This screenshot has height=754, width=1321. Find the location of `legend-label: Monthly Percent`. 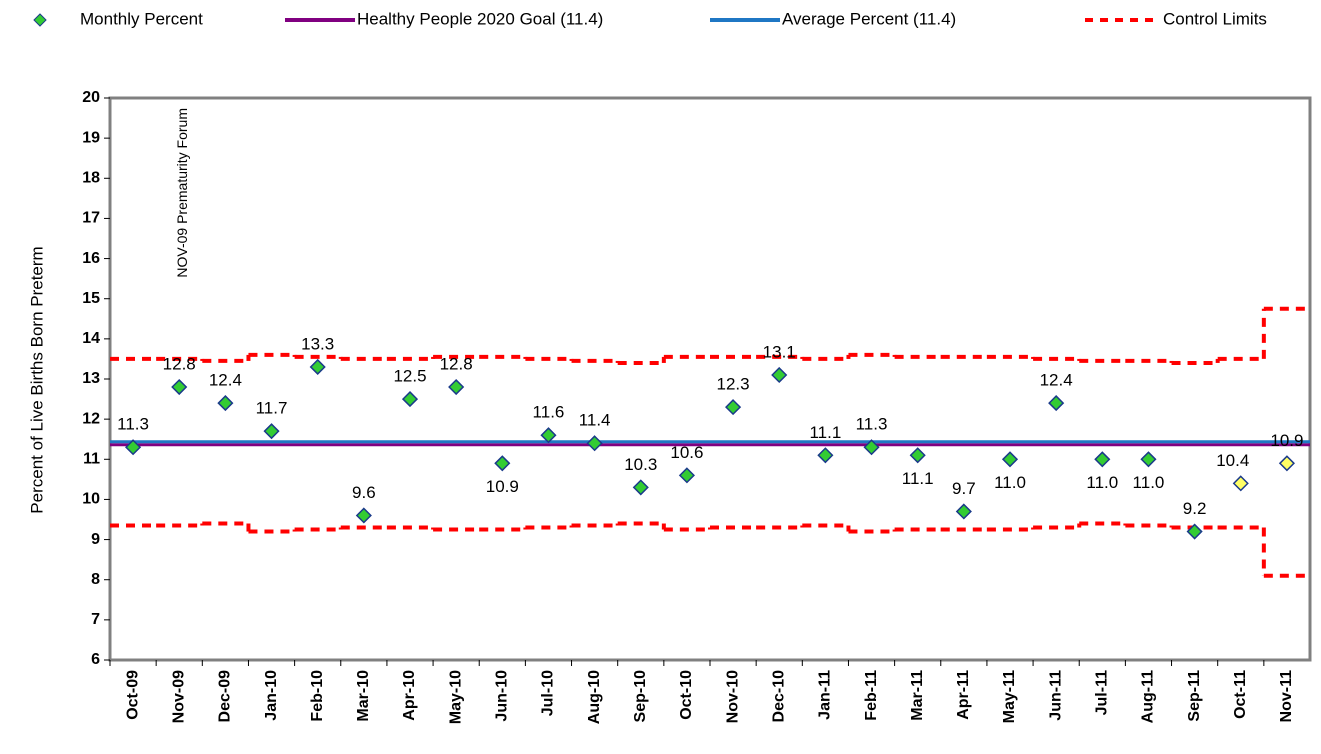

legend-label: Monthly Percent is located at coordinates (141, 18).